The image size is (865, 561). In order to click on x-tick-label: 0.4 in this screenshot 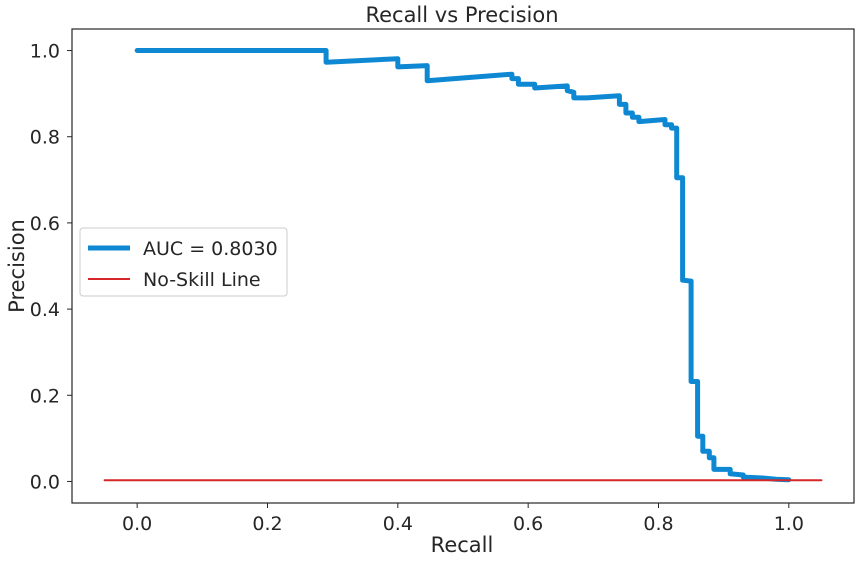, I will do `click(398, 524)`.